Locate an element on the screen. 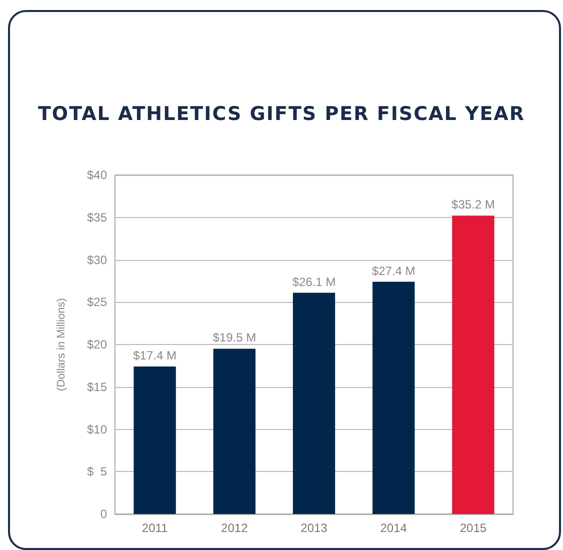  data-label: $26.1 M is located at coordinates (314, 281).